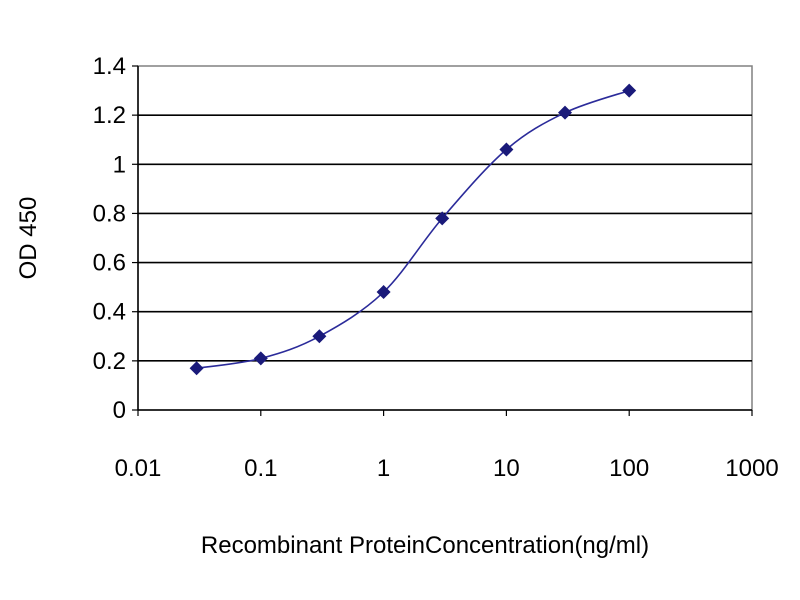 The image size is (800, 600). What do you see at coordinates (109, 213) in the screenshot?
I see `y-tick-label: 0.8` at bounding box center [109, 213].